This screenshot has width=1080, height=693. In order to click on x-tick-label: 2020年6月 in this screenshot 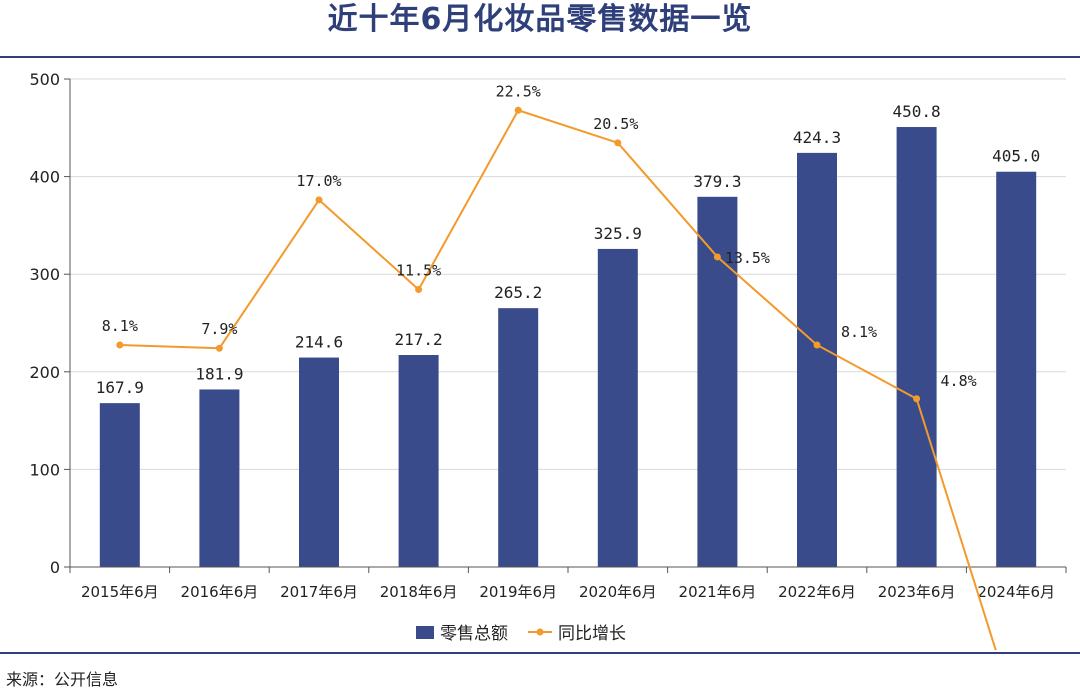, I will do `click(618, 592)`.